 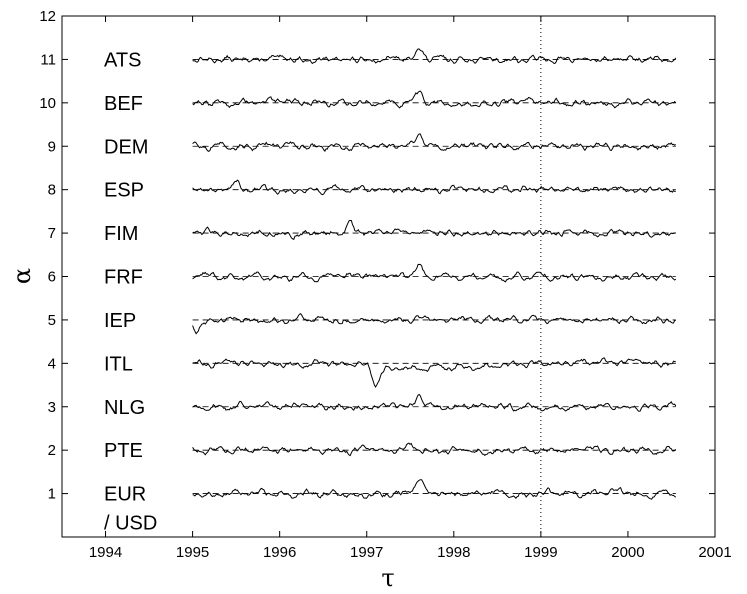 I want to click on y-tick-label: 12, so click(x=47, y=16).